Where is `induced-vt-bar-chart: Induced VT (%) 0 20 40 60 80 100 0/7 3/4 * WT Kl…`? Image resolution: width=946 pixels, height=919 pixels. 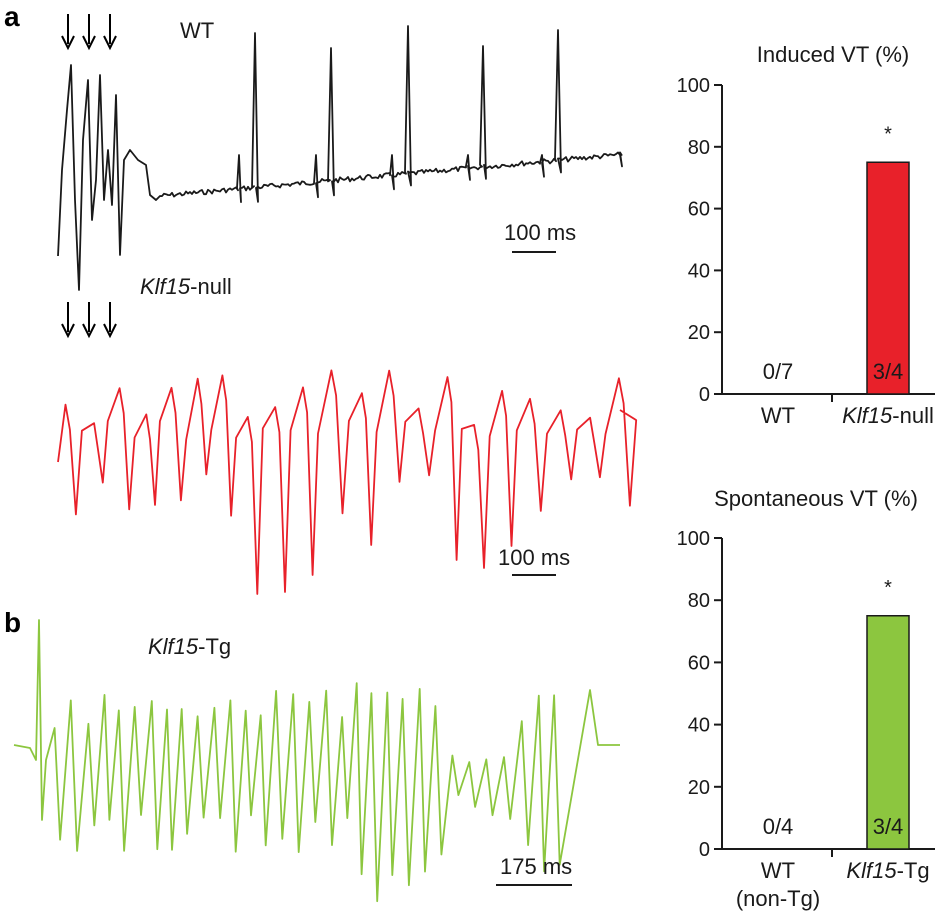 induced-vt-bar-chart: Induced VT (%) 0 20 40 60 80 100 0/7 3/4 * WT Kl… is located at coordinates (806, 235).